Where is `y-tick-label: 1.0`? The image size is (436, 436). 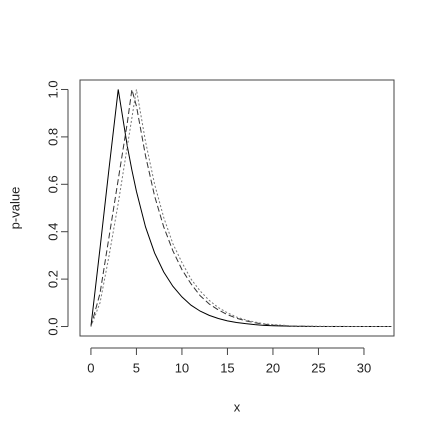
y-tick-label: 1.0 is located at coordinates (52, 89).